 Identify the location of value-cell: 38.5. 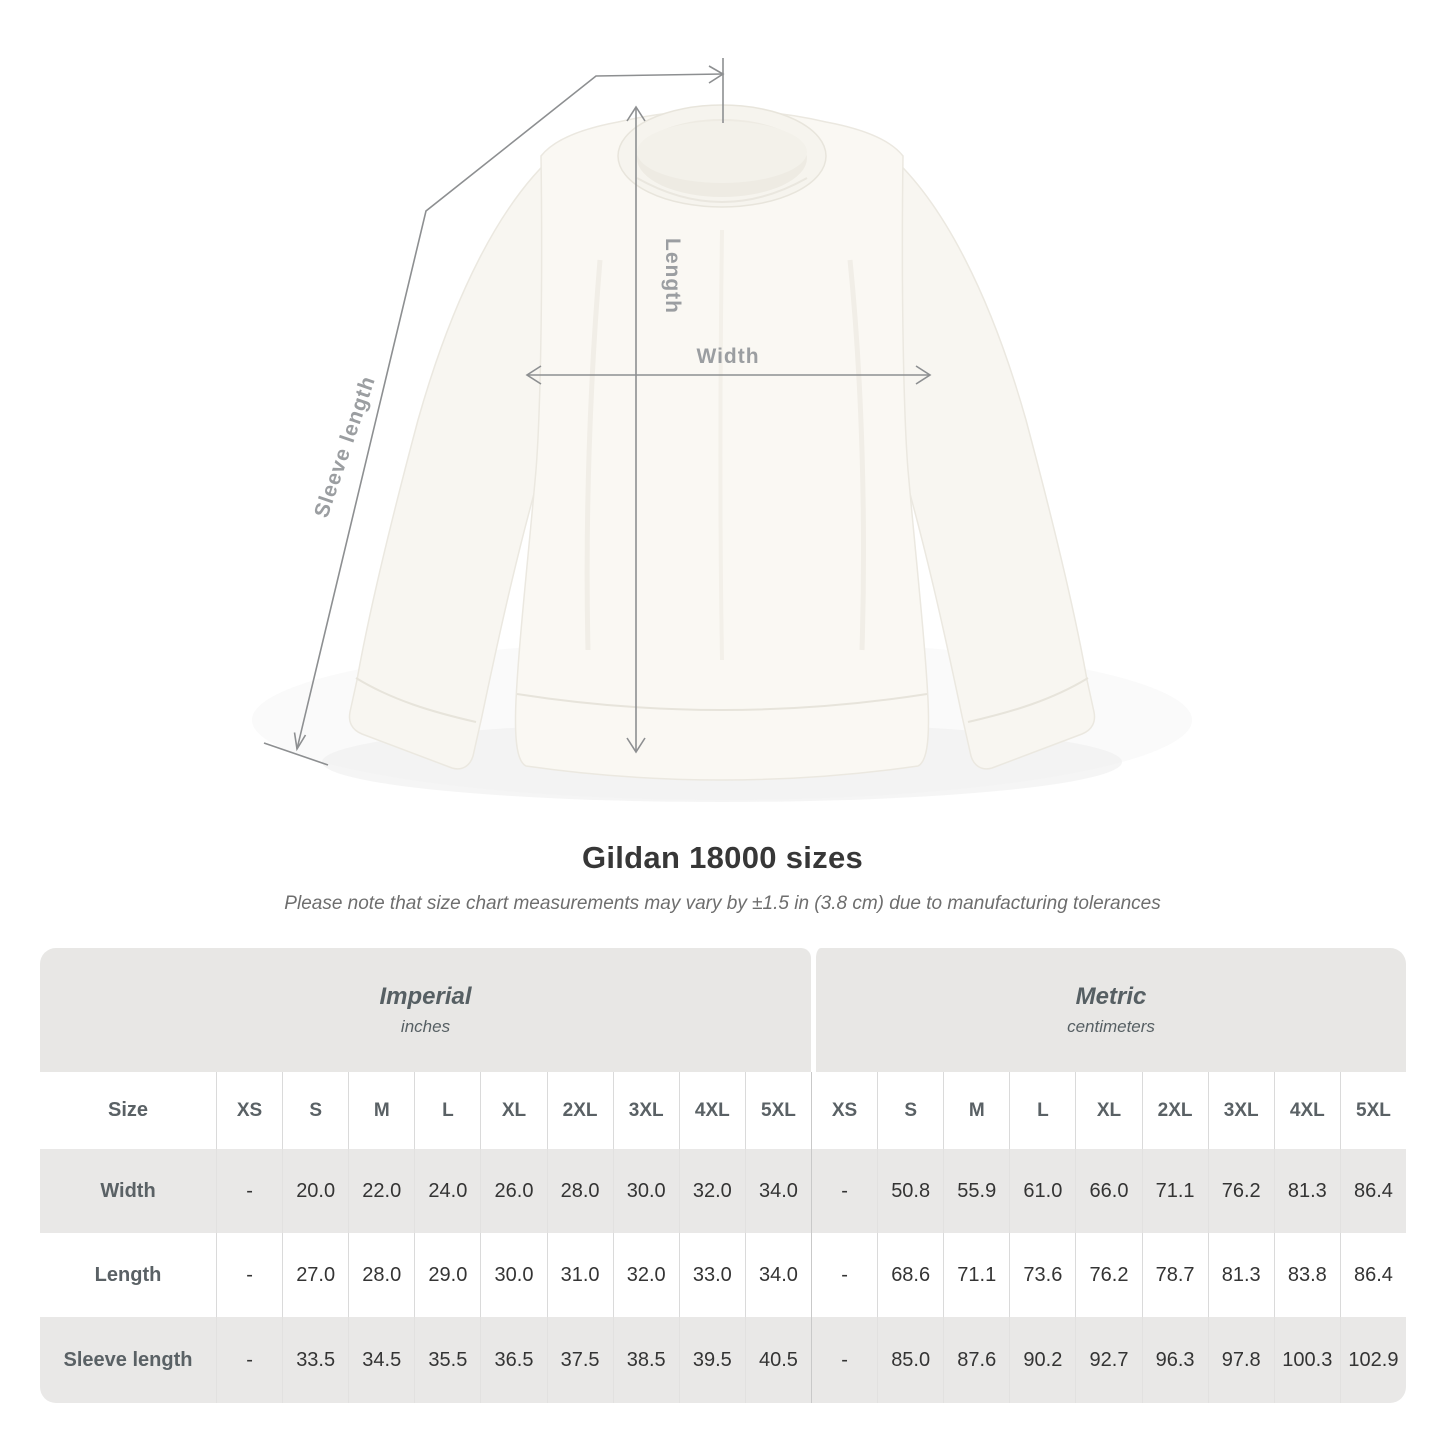
(645, 1360).